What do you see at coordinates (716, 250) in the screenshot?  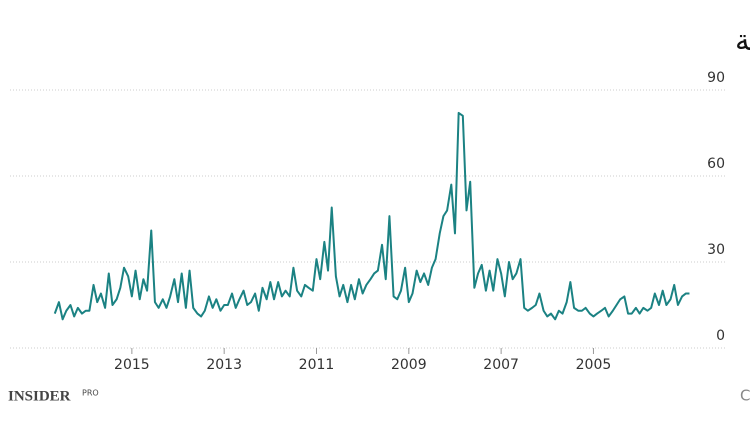 I see `y-tick-label: 30` at bounding box center [716, 250].